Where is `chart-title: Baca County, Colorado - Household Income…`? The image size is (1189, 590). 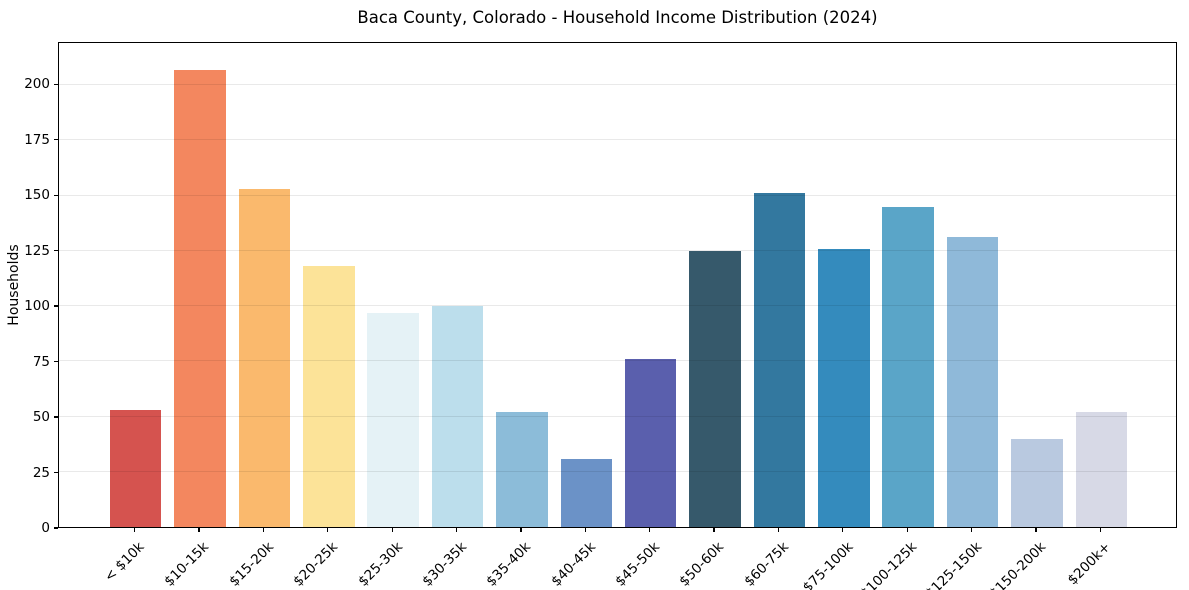
chart-title: Baca County, Colorado - Household Income… is located at coordinates (617, 17).